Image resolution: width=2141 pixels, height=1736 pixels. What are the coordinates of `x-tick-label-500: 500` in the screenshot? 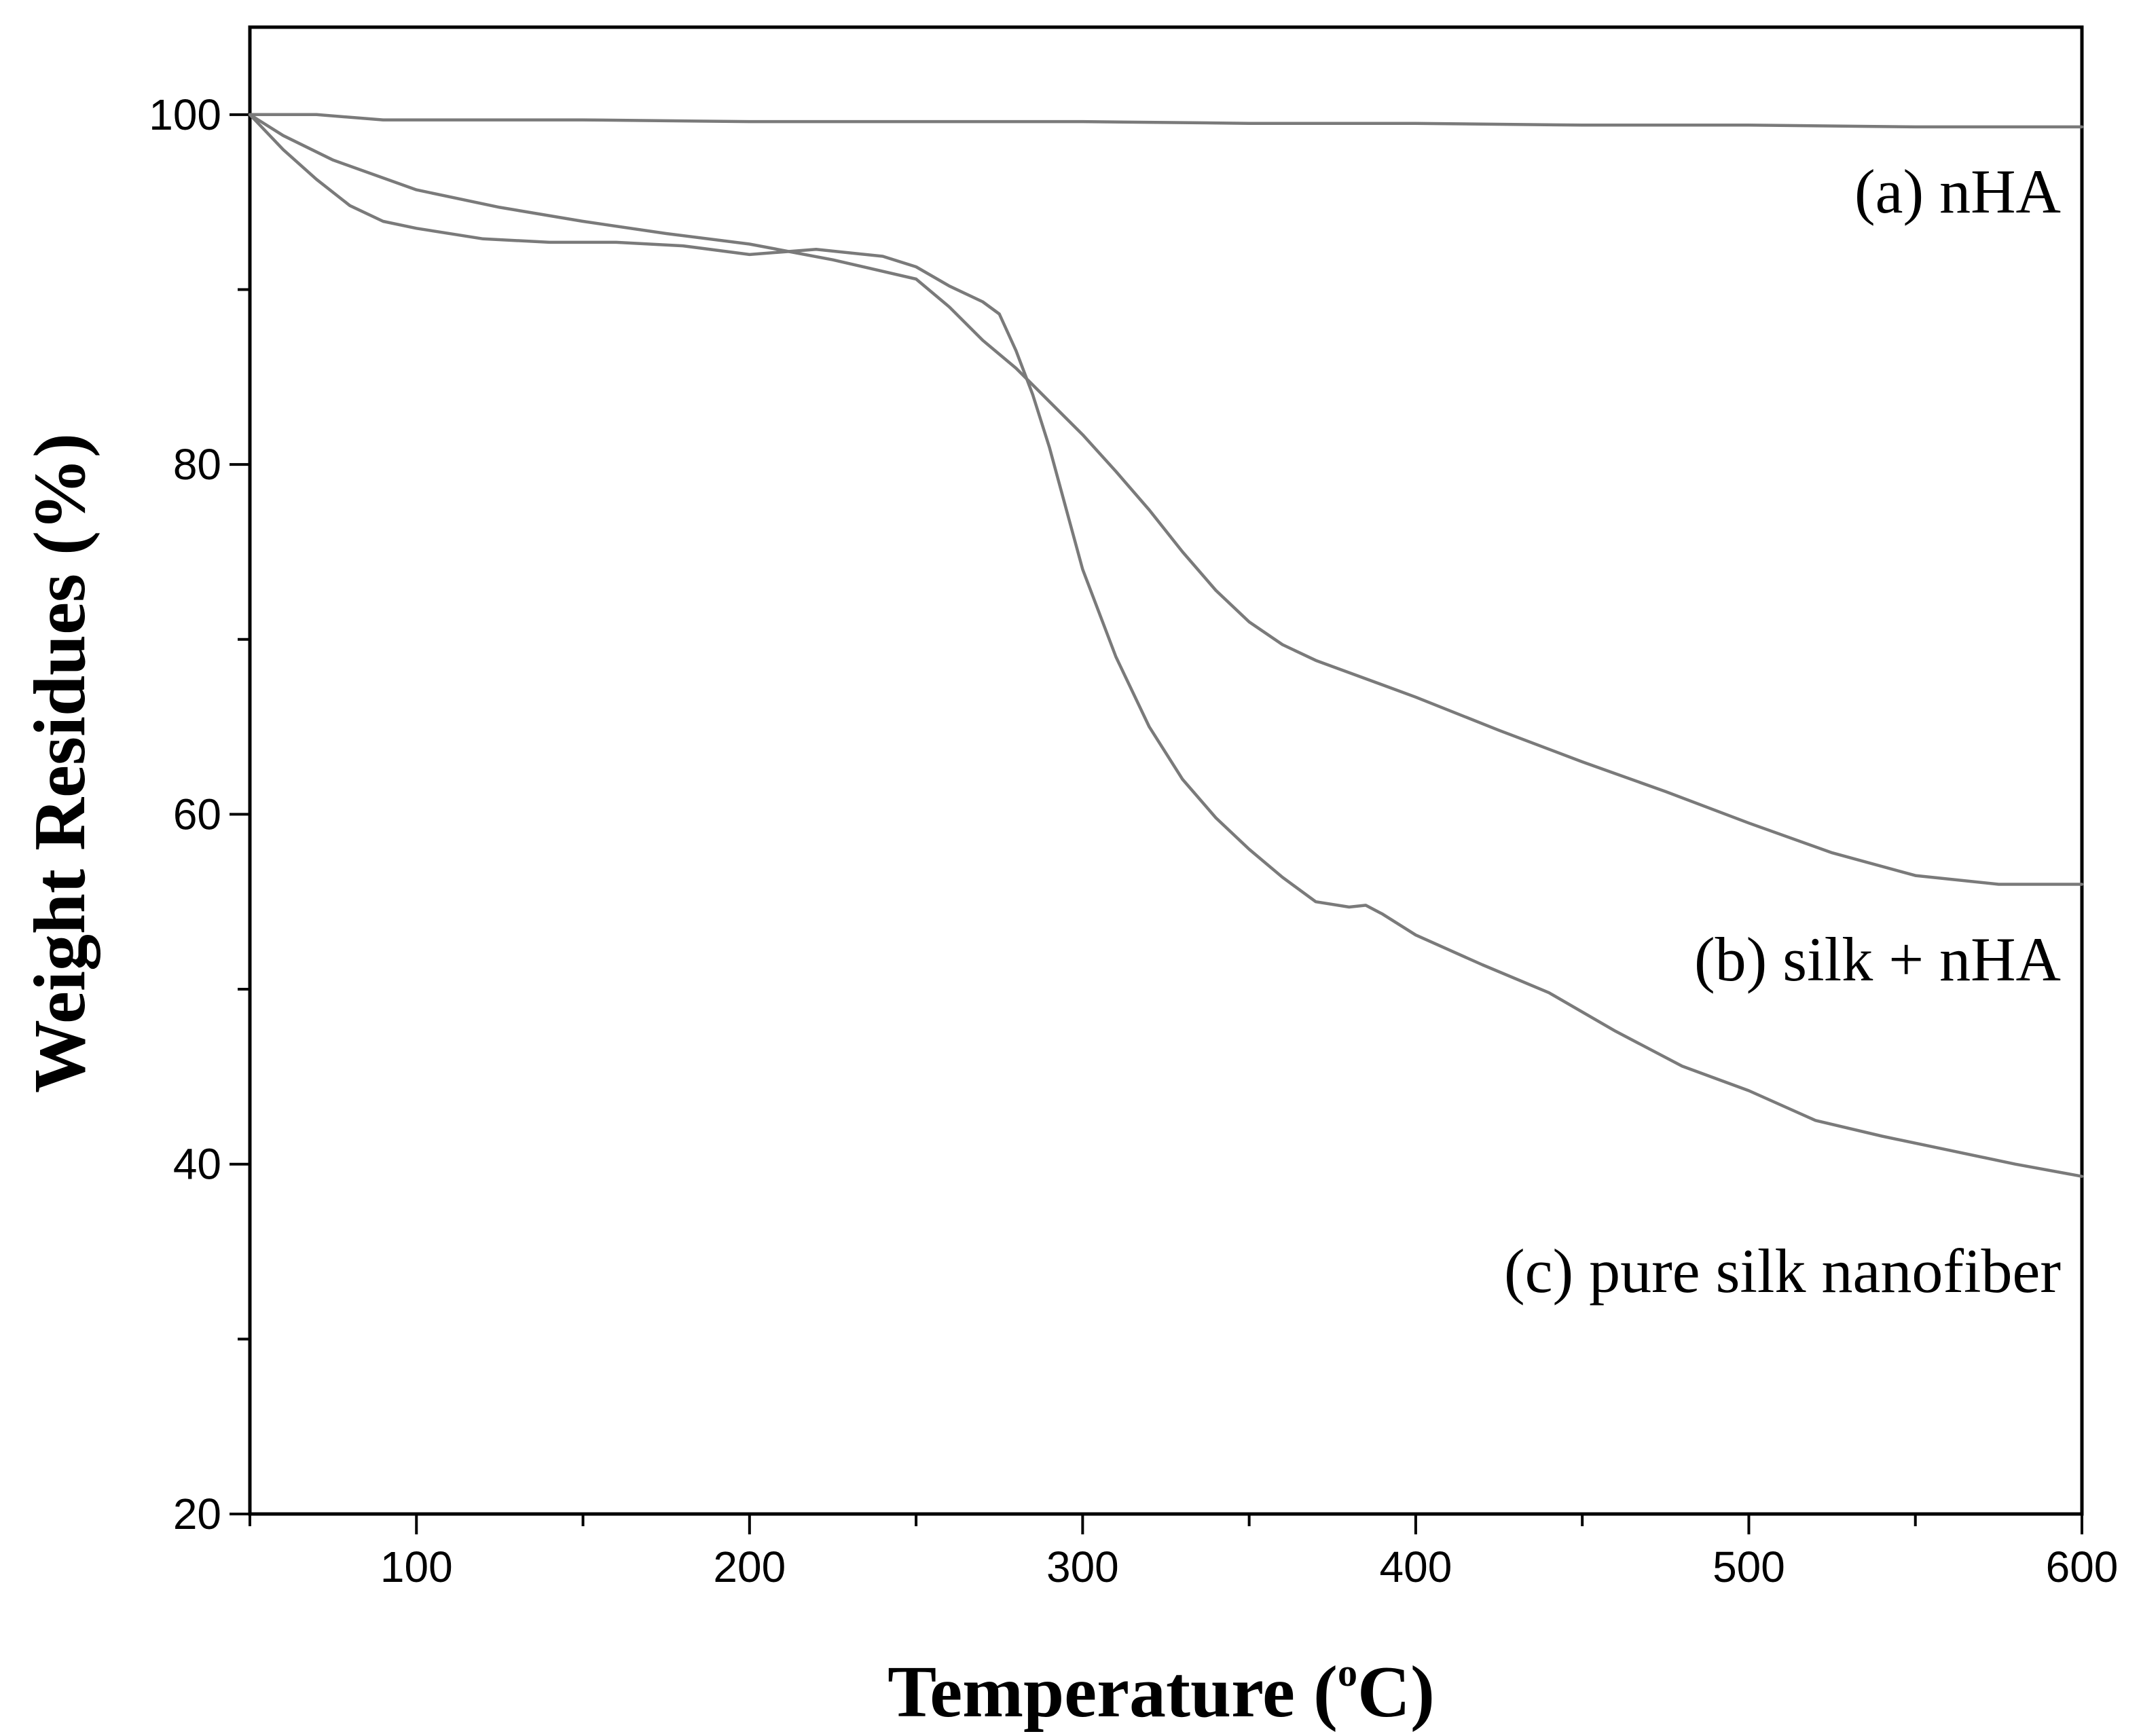 It's located at (1749, 1567).